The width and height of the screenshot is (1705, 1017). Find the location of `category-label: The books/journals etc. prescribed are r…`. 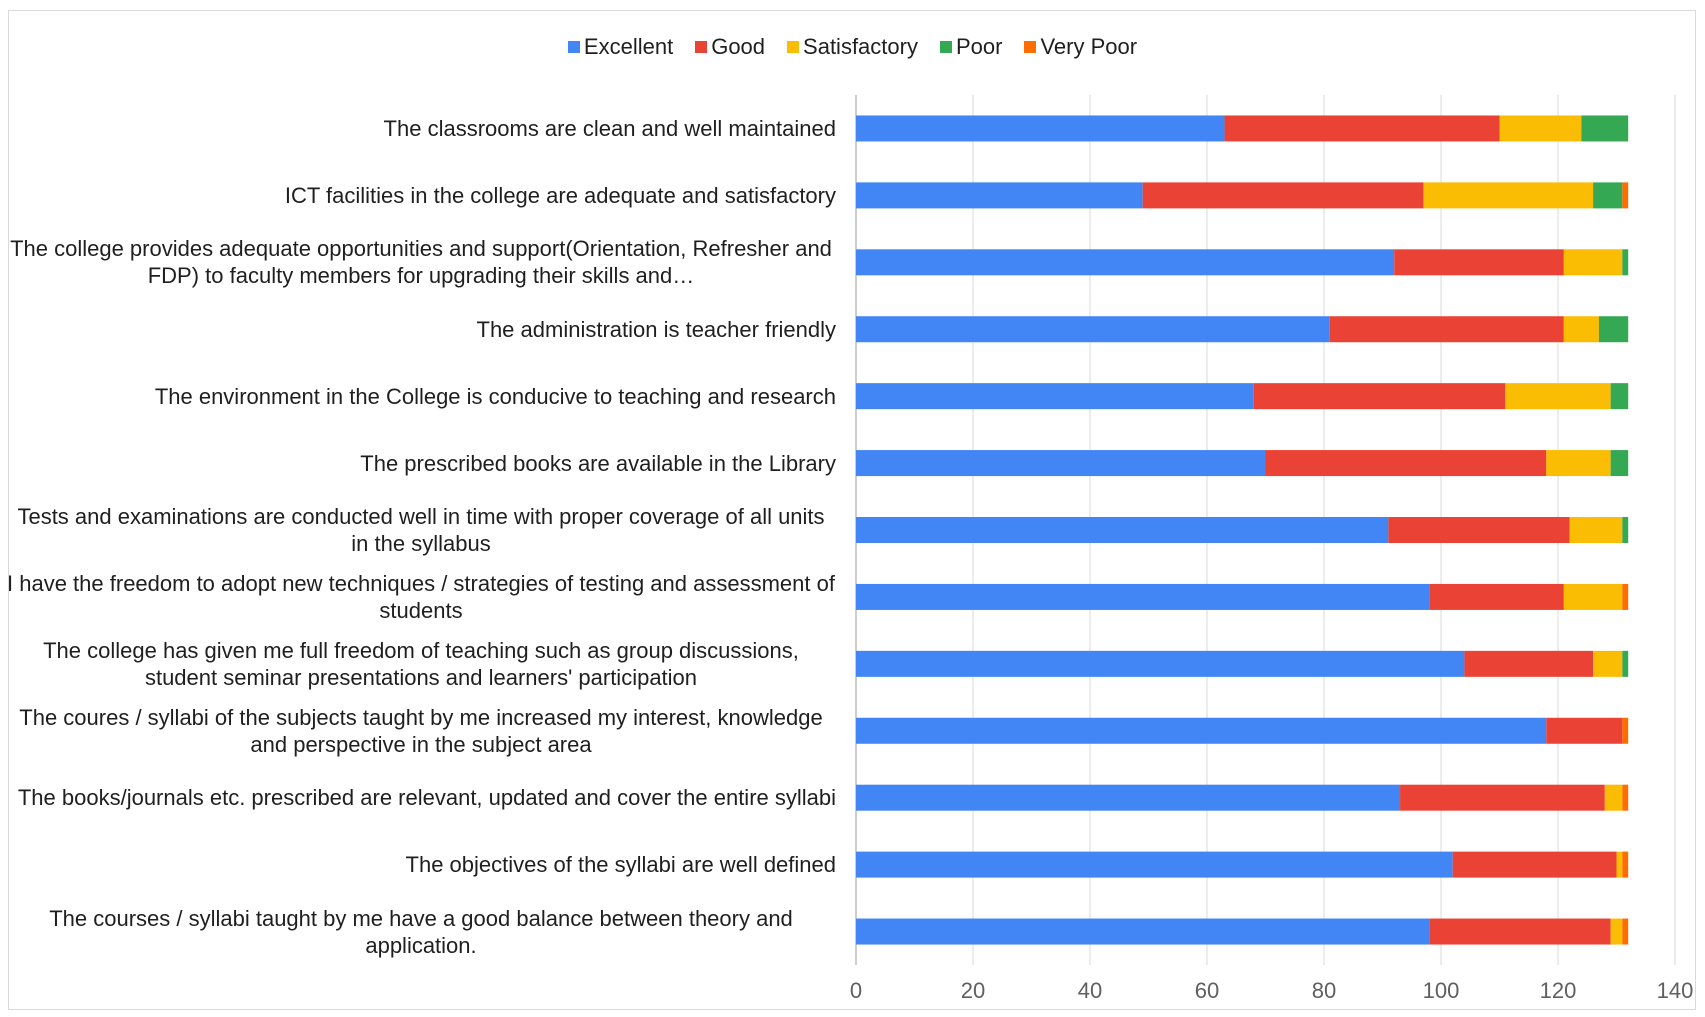

category-label: The books/journals etc. prescribed are r… is located at coordinates (426, 798).